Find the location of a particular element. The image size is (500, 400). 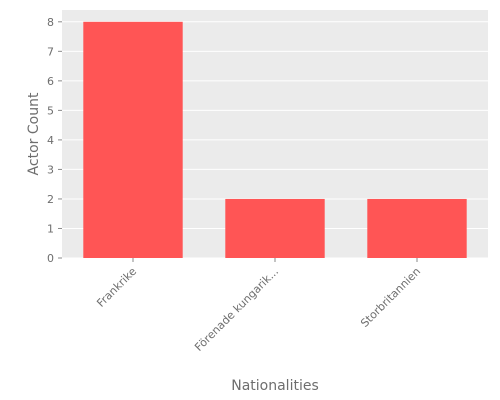

y-tick-label: 0 is located at coordinates (50, 258).